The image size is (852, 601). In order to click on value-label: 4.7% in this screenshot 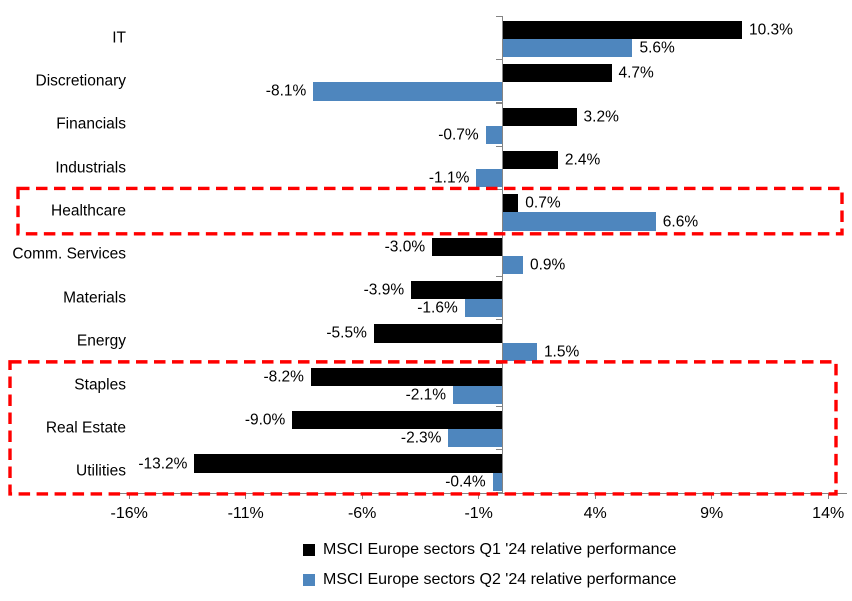, I will do `click(636, 73)`.